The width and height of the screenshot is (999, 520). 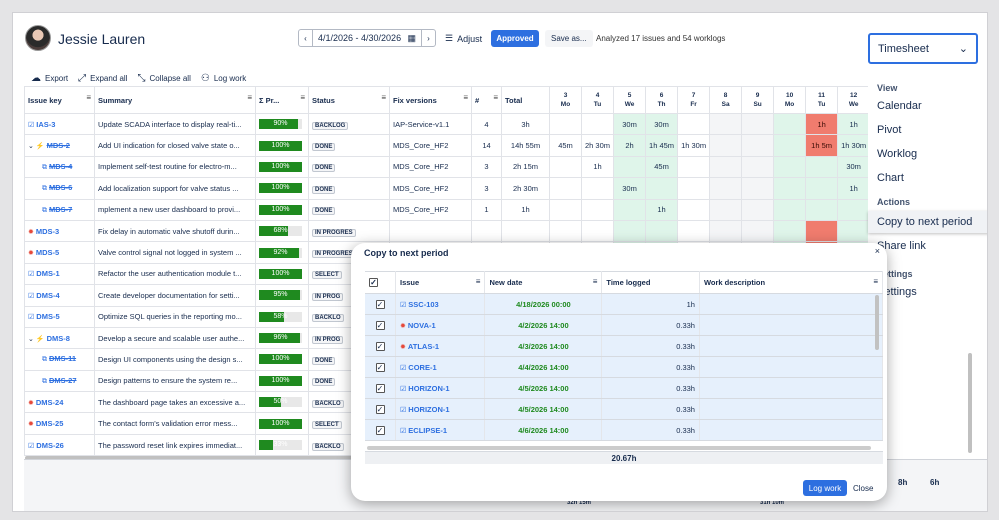 What do you see at coordinates (543, 367) in the screenshot?
I see `new-date-cell: 4/4/2026 14:00` at bounding box center [543, 367].